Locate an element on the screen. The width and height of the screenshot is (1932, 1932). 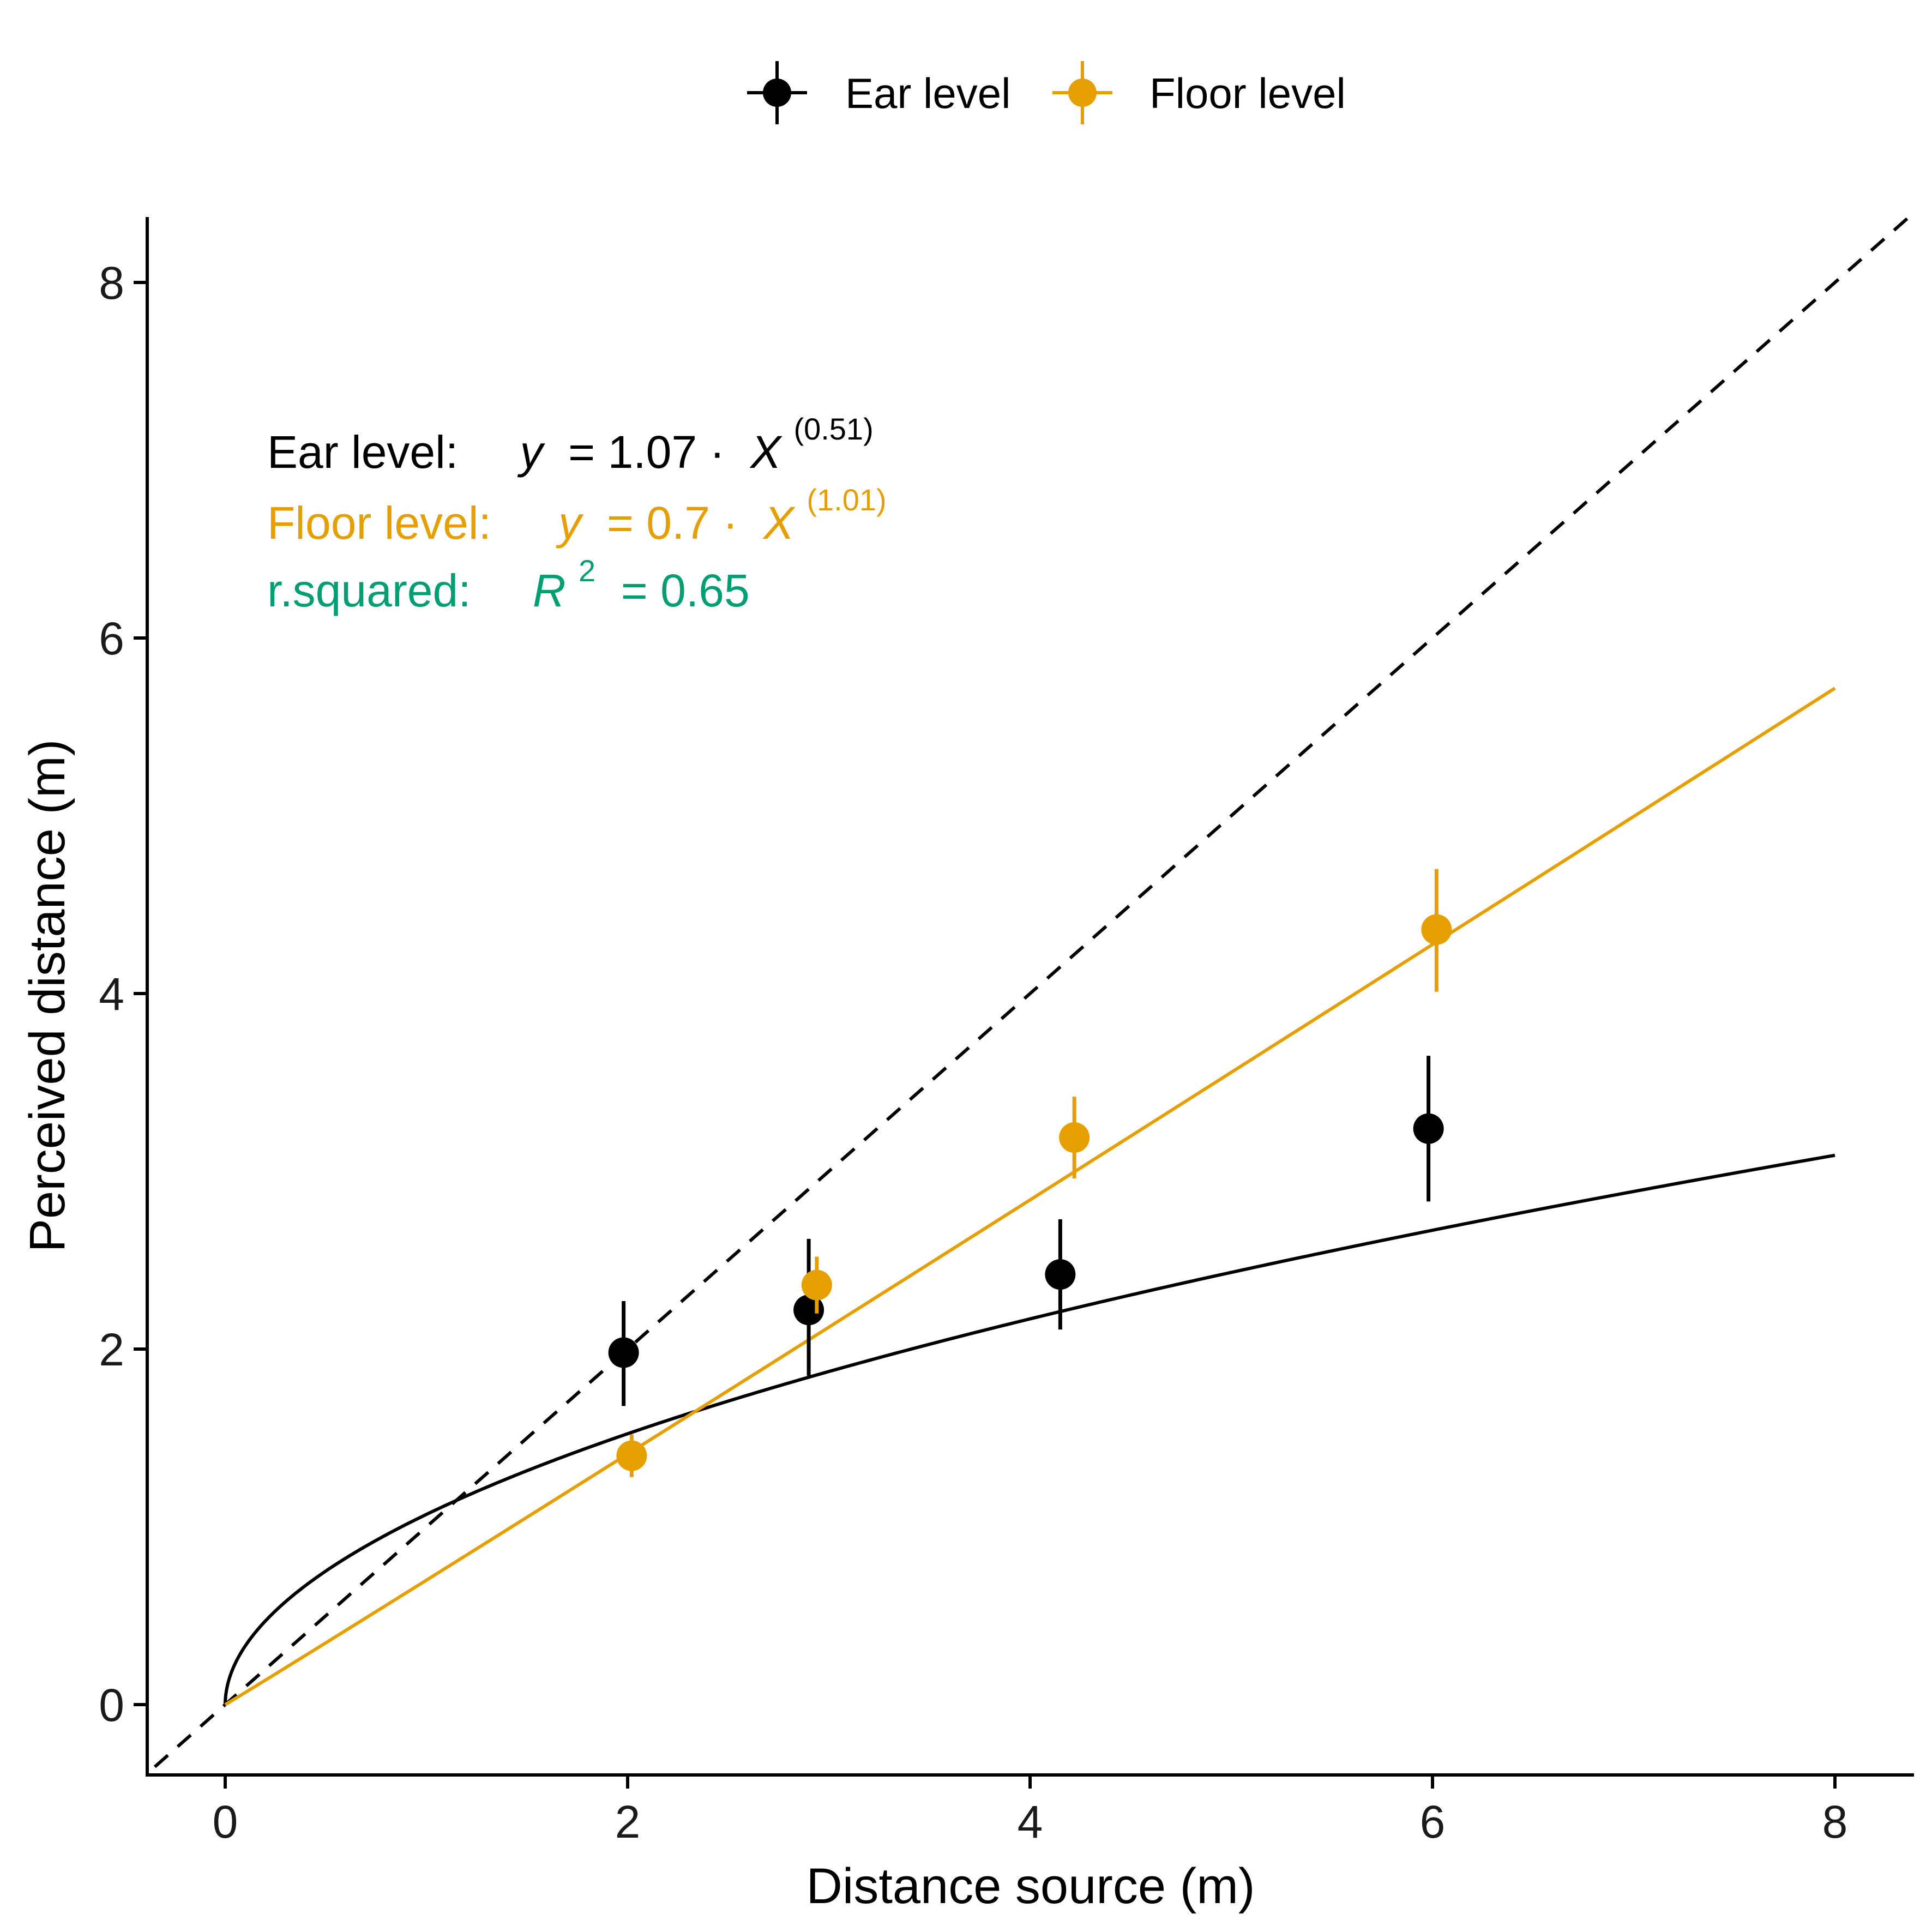
plot-points is located at coordinates (1030, 1173).